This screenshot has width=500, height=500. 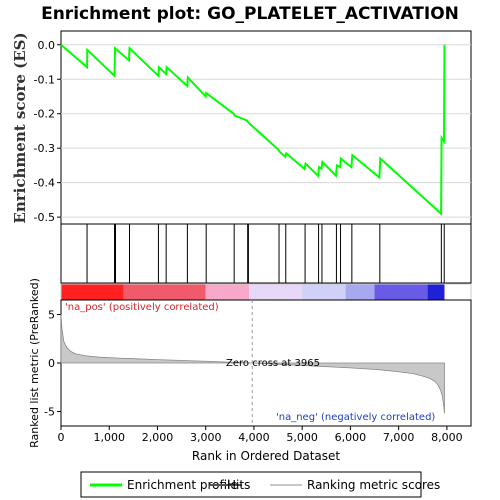 What do you see at coordinates (109, 437) in the screenshot?
I see `x-tick-label: 1,000` at bounding box center [109, 437].